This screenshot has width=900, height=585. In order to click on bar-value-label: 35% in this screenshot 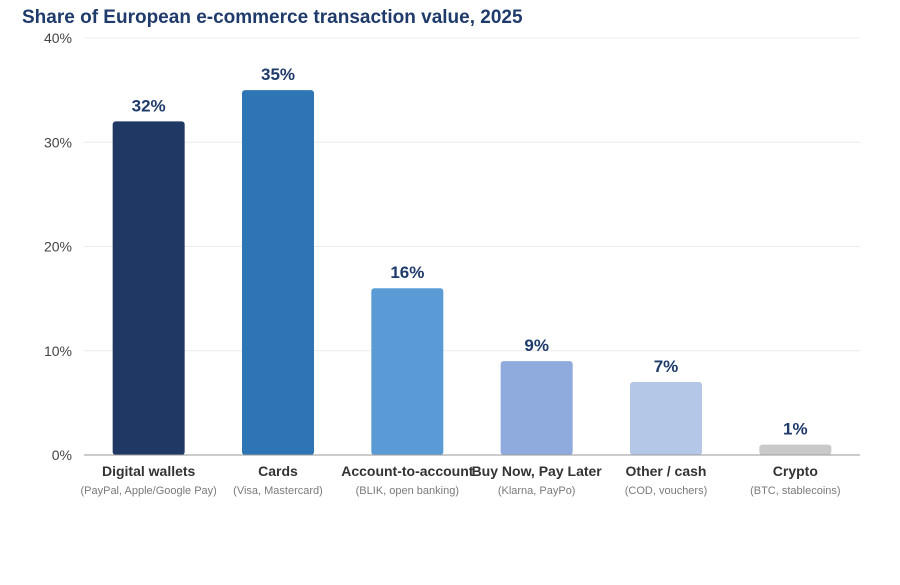, I will do `click(278, 74)`.